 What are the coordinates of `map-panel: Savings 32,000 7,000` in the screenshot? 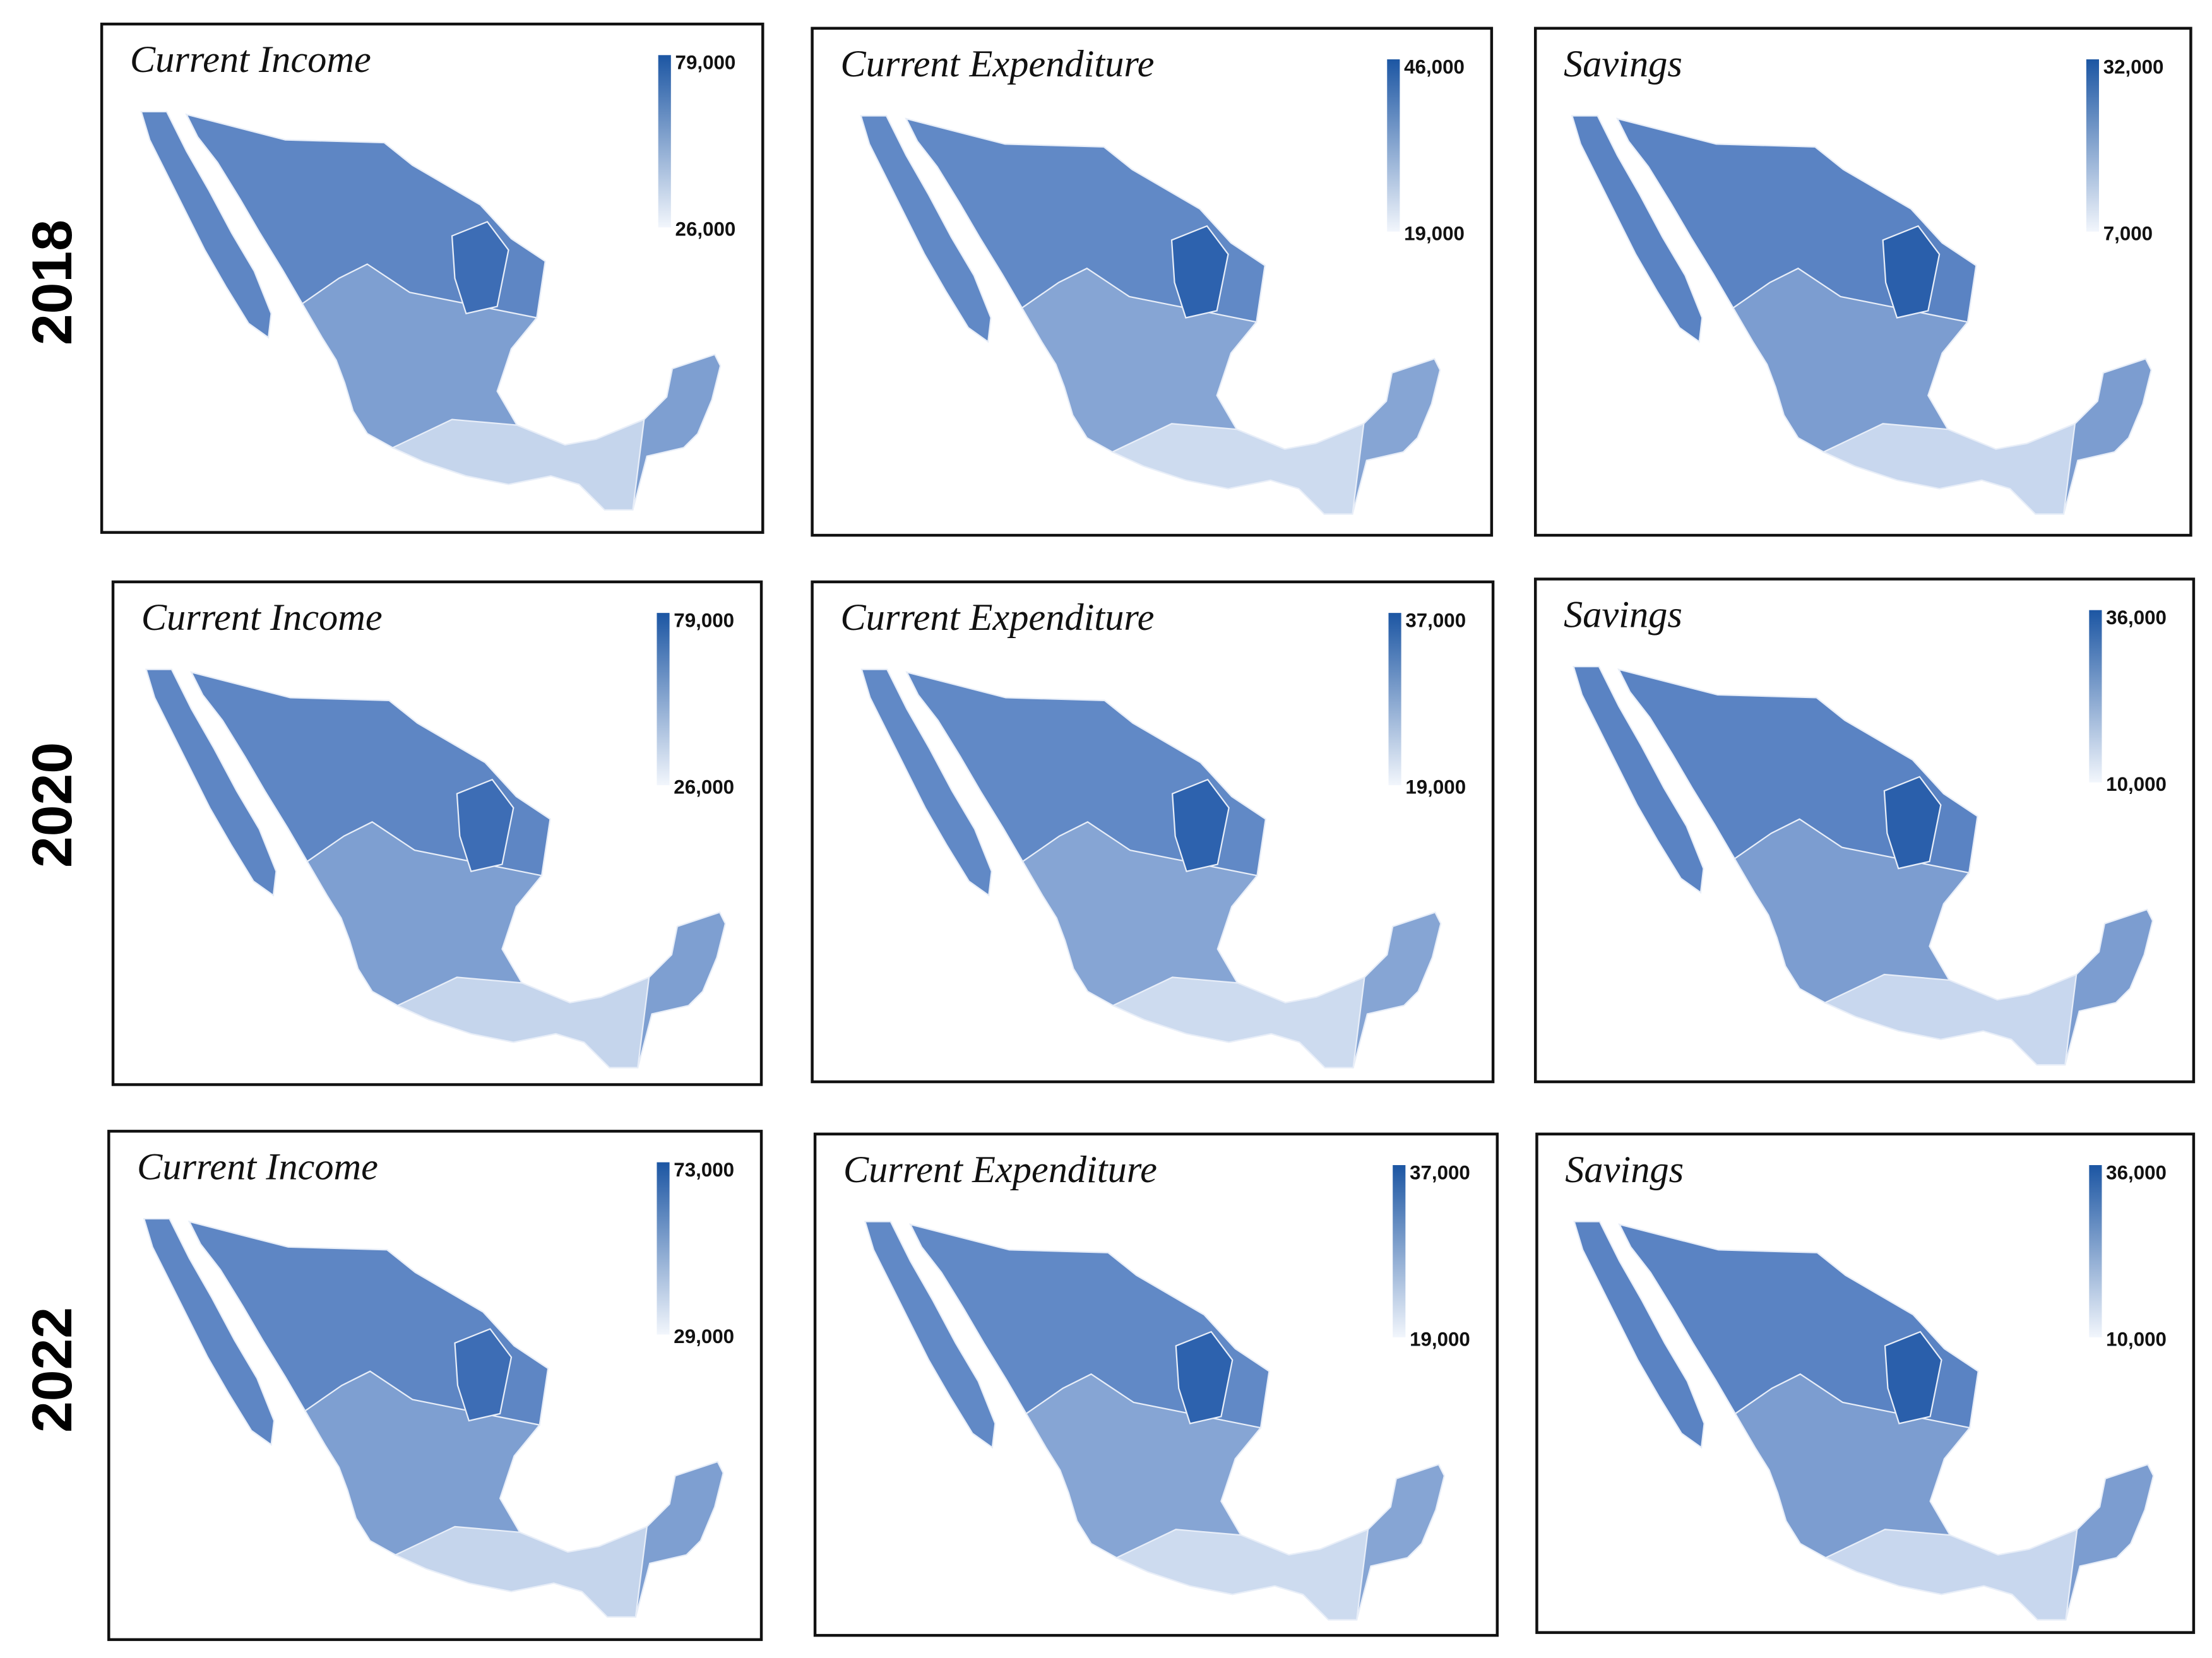 It's located at (1863, 282).